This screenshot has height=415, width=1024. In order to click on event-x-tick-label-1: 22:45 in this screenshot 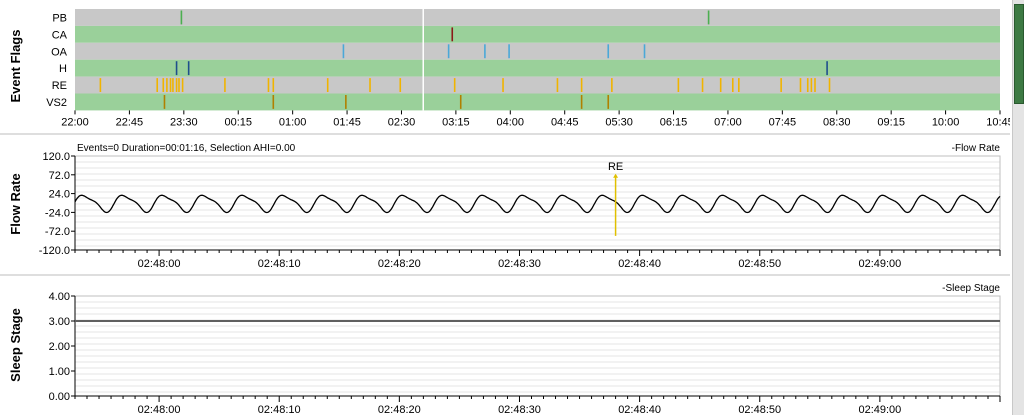, I will do `click(130, 122)`.